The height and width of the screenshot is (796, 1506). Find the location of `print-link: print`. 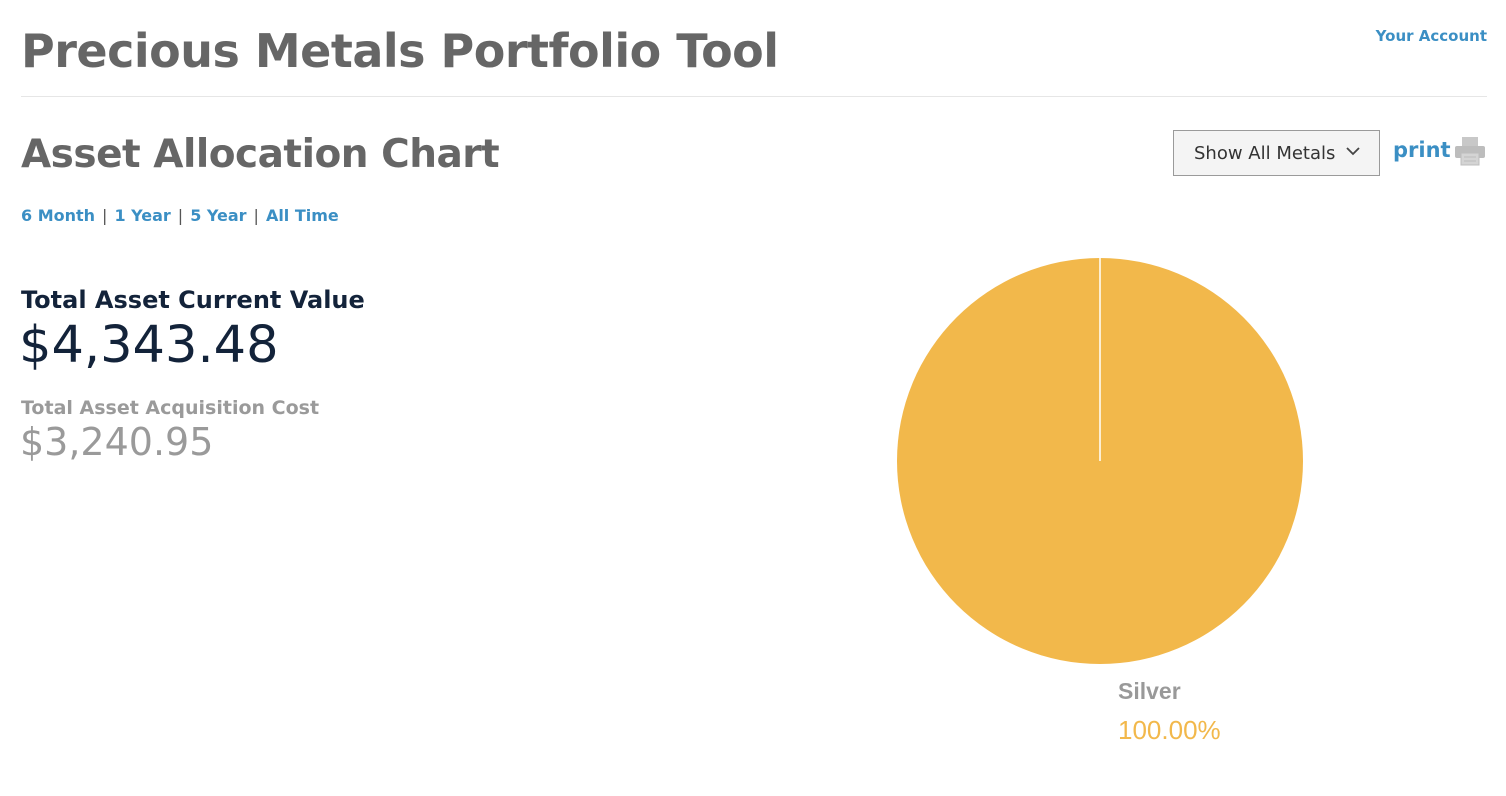

print-link: print is located at coordinates (1422, 150).